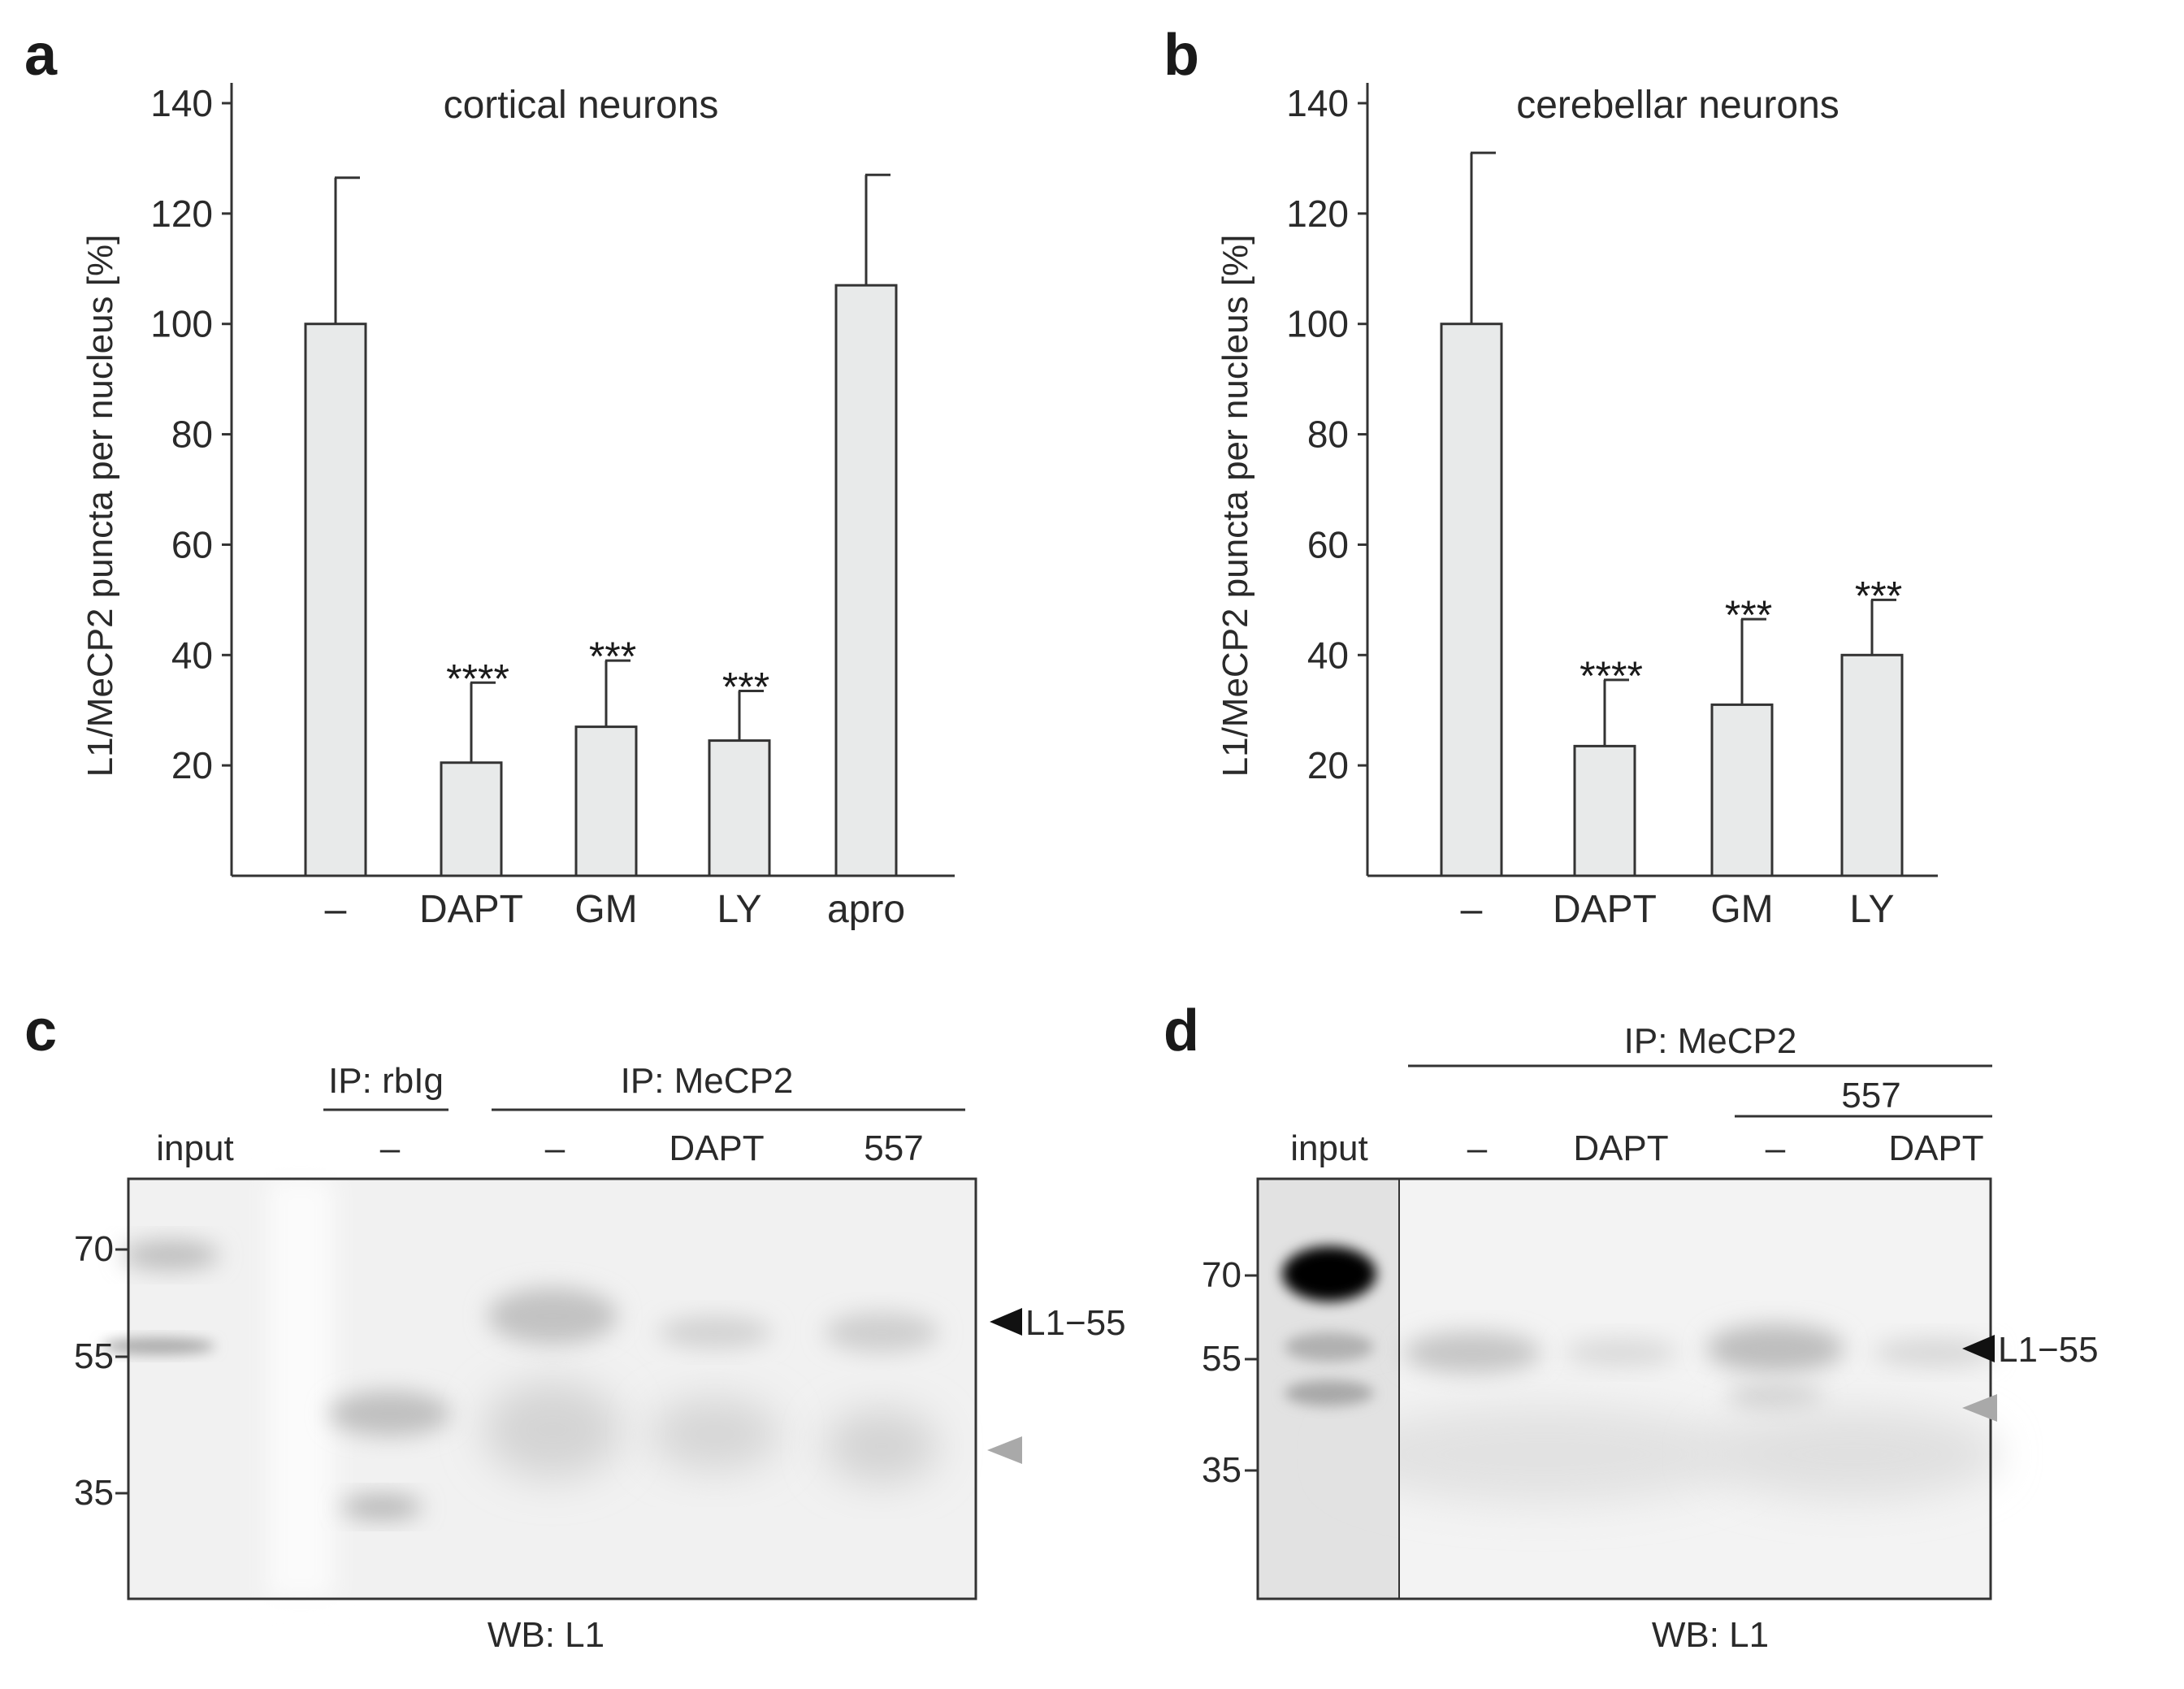 Image resolution: width=2184 pixels, height=1689 pixels. What do you see at coordinates (1627, 1388) in the screenshot?
I see `blot-image-d` at bounding box center [1627, 1388].